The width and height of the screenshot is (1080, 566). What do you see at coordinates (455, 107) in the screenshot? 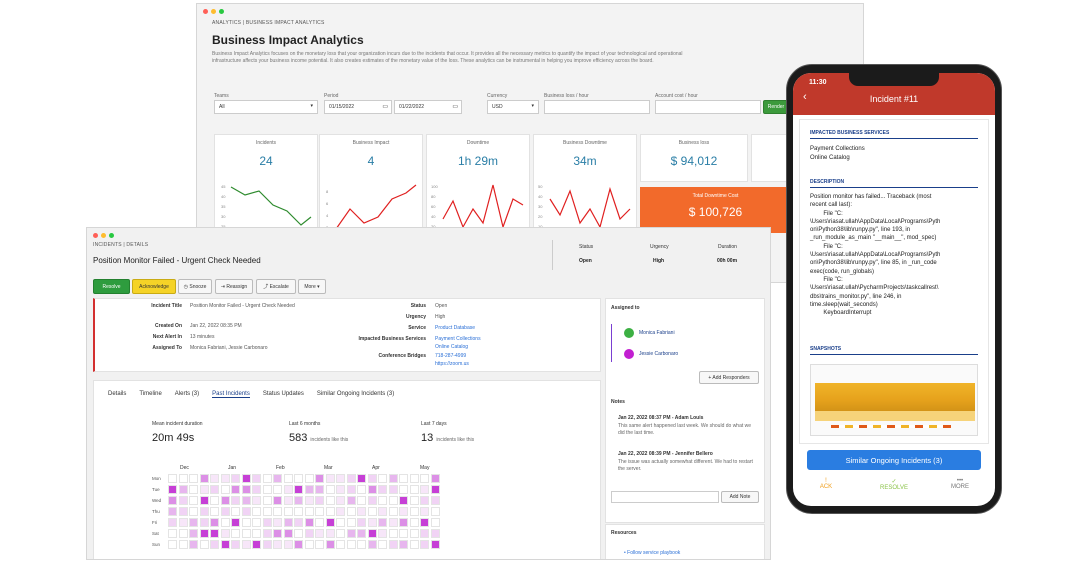
I see `calendar-icon: ▭` at bounding box center [455, 107].